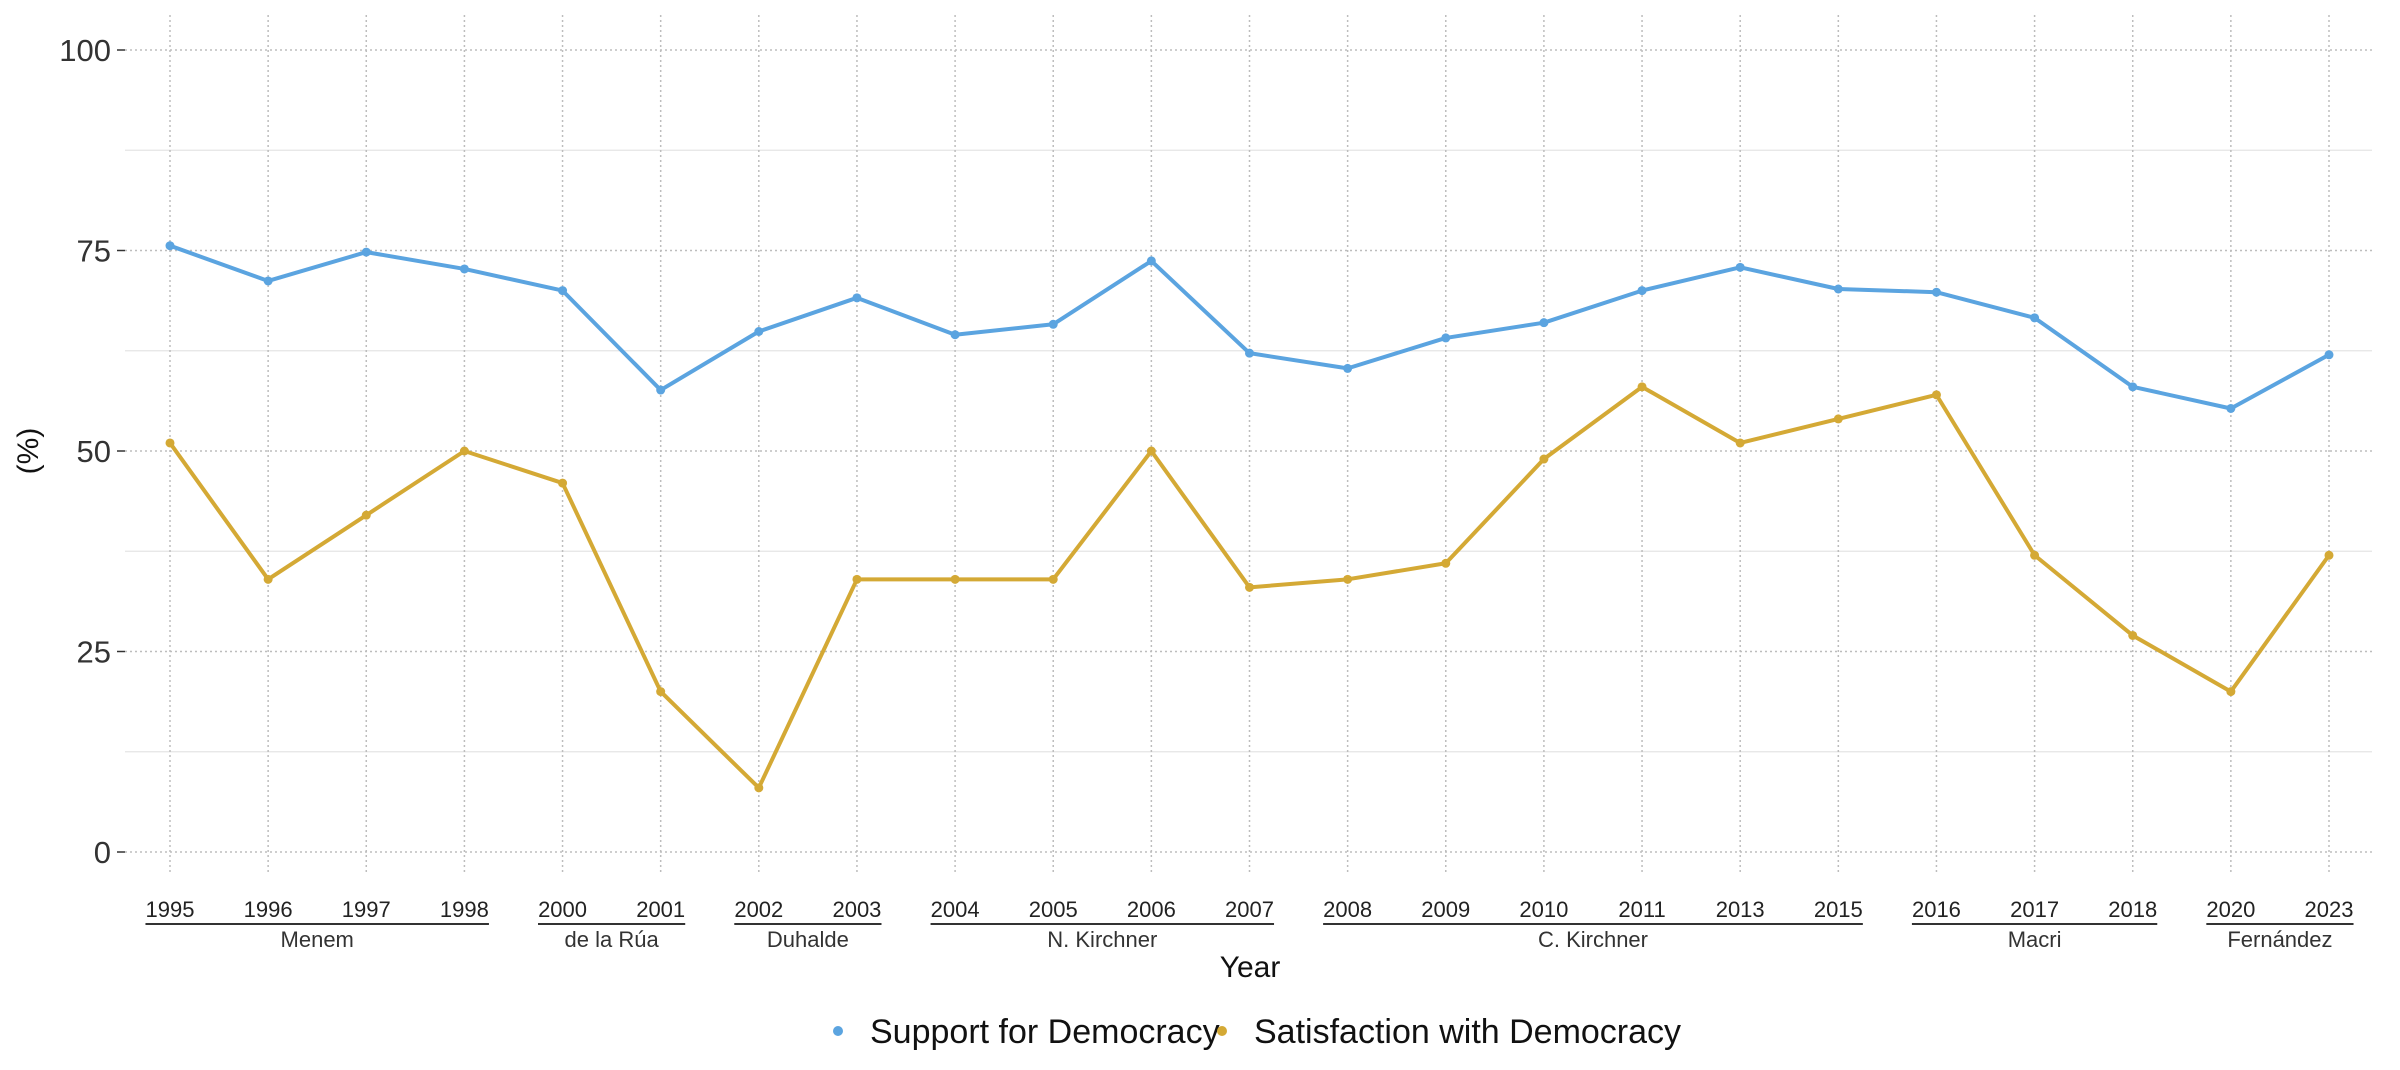 The image size is (2400, 1070). I want to click on y-tick-label: 25, so click(94, 652).